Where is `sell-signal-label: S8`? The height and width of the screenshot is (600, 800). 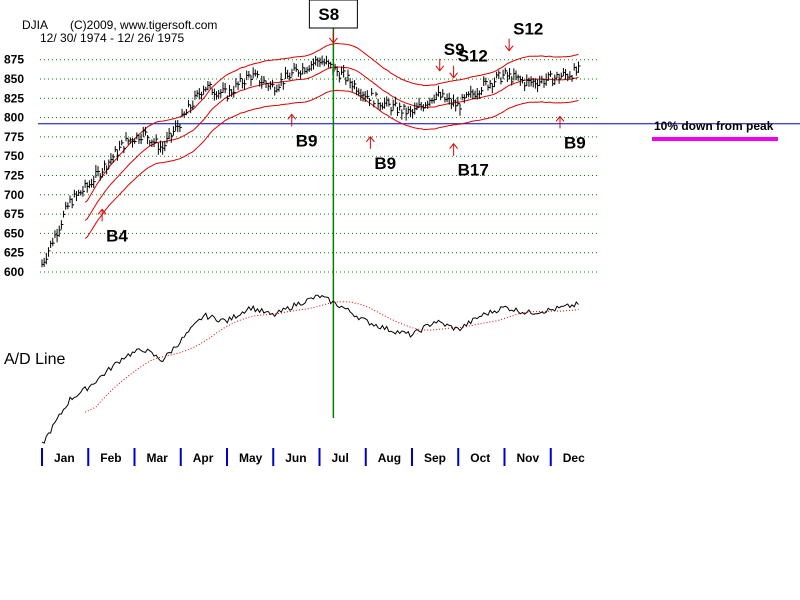 sell-signal-label: S8 is located at coordinates (328, 14).